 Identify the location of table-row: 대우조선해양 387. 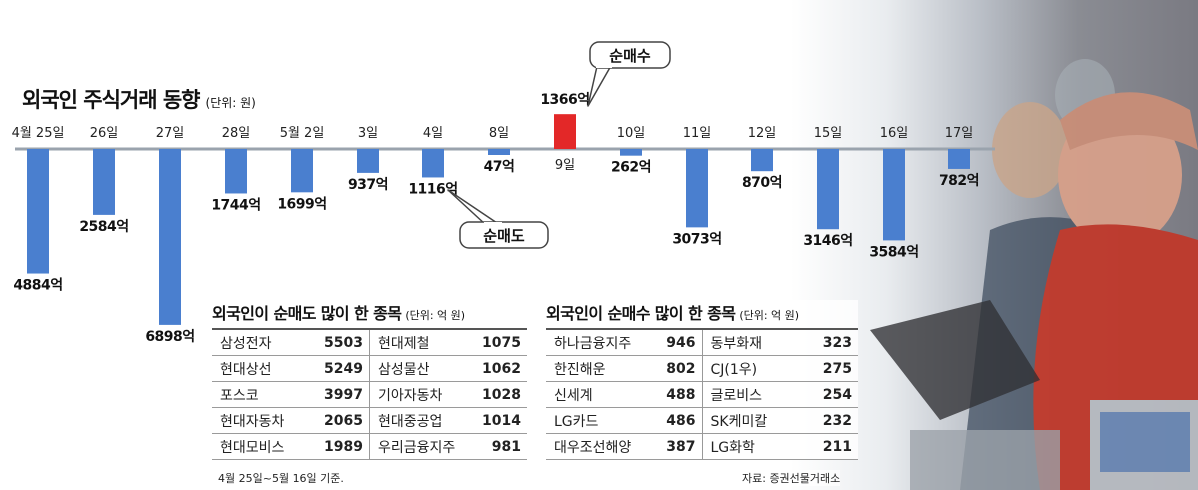
(624, 447).